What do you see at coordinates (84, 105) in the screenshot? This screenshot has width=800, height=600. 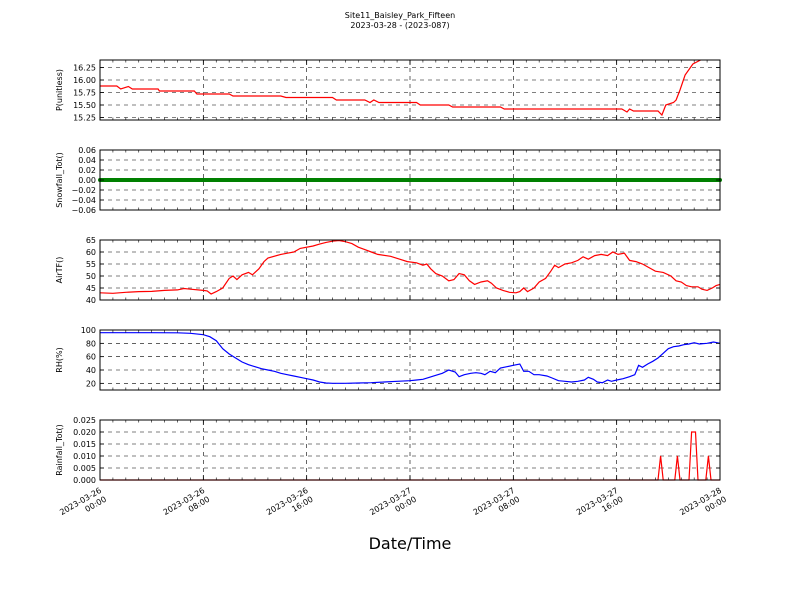 I see `y-tick-label: 15.50` at bounding box center [84, 105].